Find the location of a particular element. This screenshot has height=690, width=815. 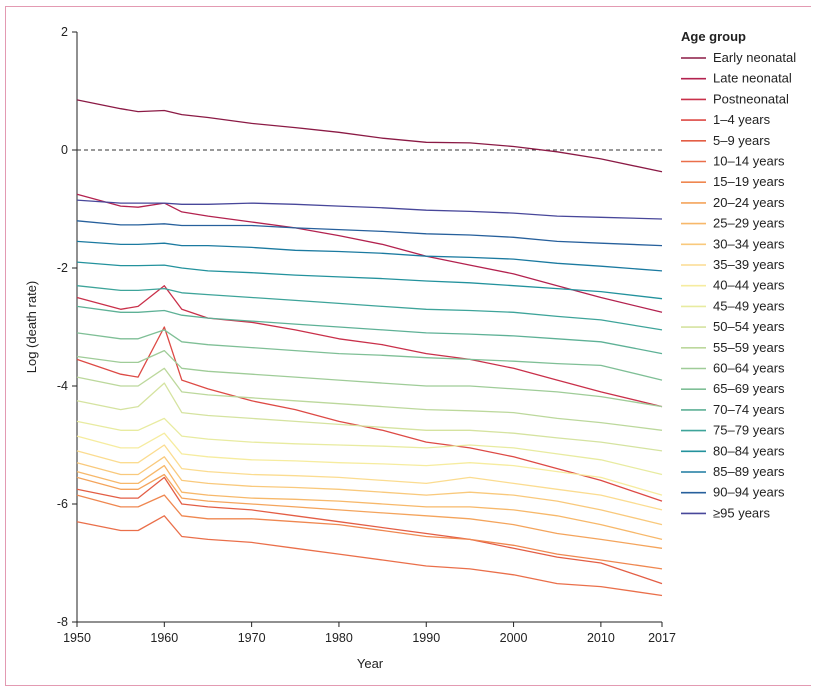

y-ticks: 2 0 -2 -4 -6 -8 is located at coordinates (67, 327).